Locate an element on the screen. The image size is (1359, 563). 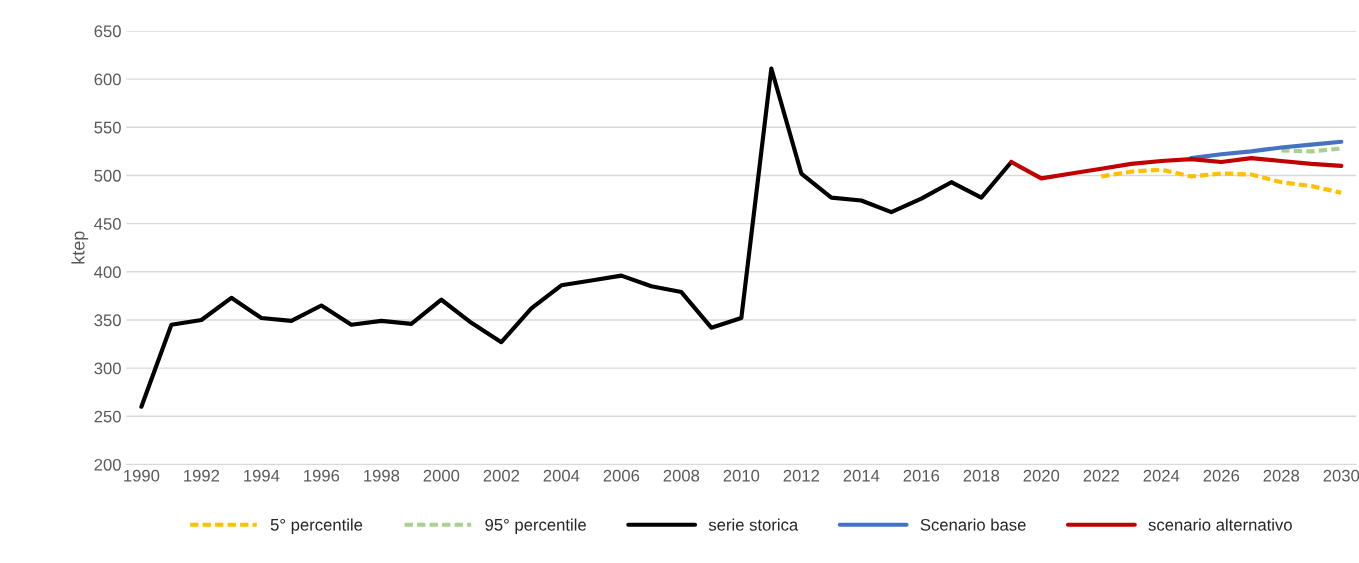
legend-label: Scenario base is located at coordinates (973, 524).